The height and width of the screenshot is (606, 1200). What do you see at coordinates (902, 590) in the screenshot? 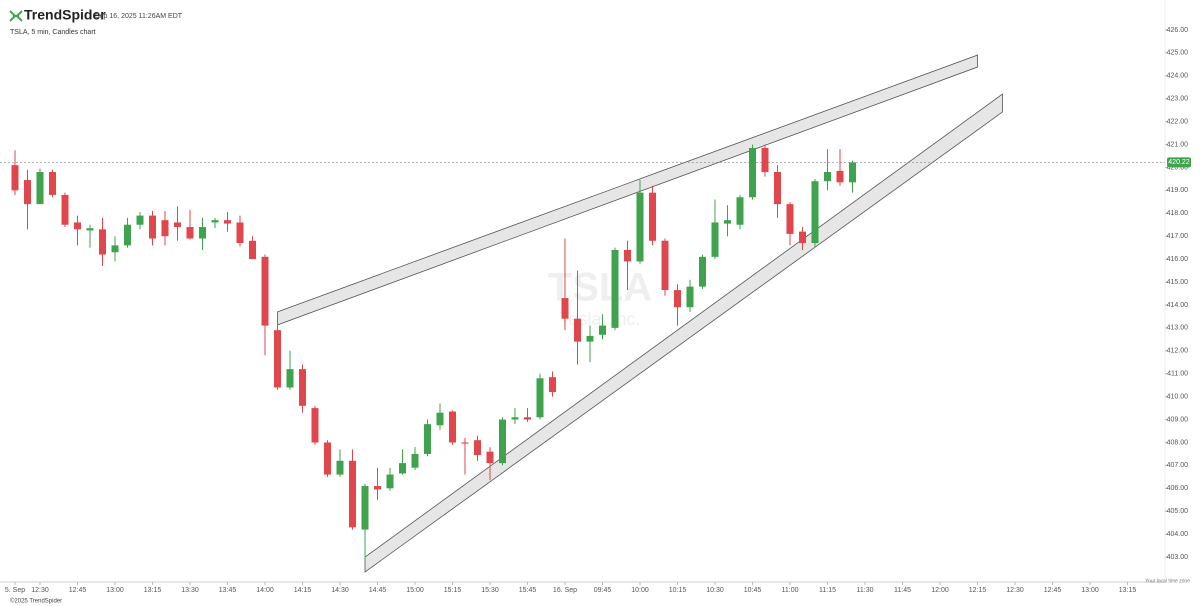
I see `x-tick-label: 11:45` at bounding box center [902, 590].